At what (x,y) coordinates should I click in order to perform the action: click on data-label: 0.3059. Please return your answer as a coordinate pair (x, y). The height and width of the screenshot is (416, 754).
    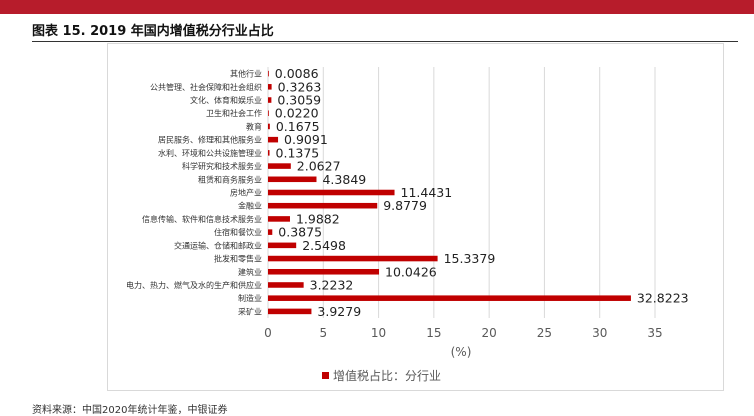
    Looking at the image, I should click on (299, 100).